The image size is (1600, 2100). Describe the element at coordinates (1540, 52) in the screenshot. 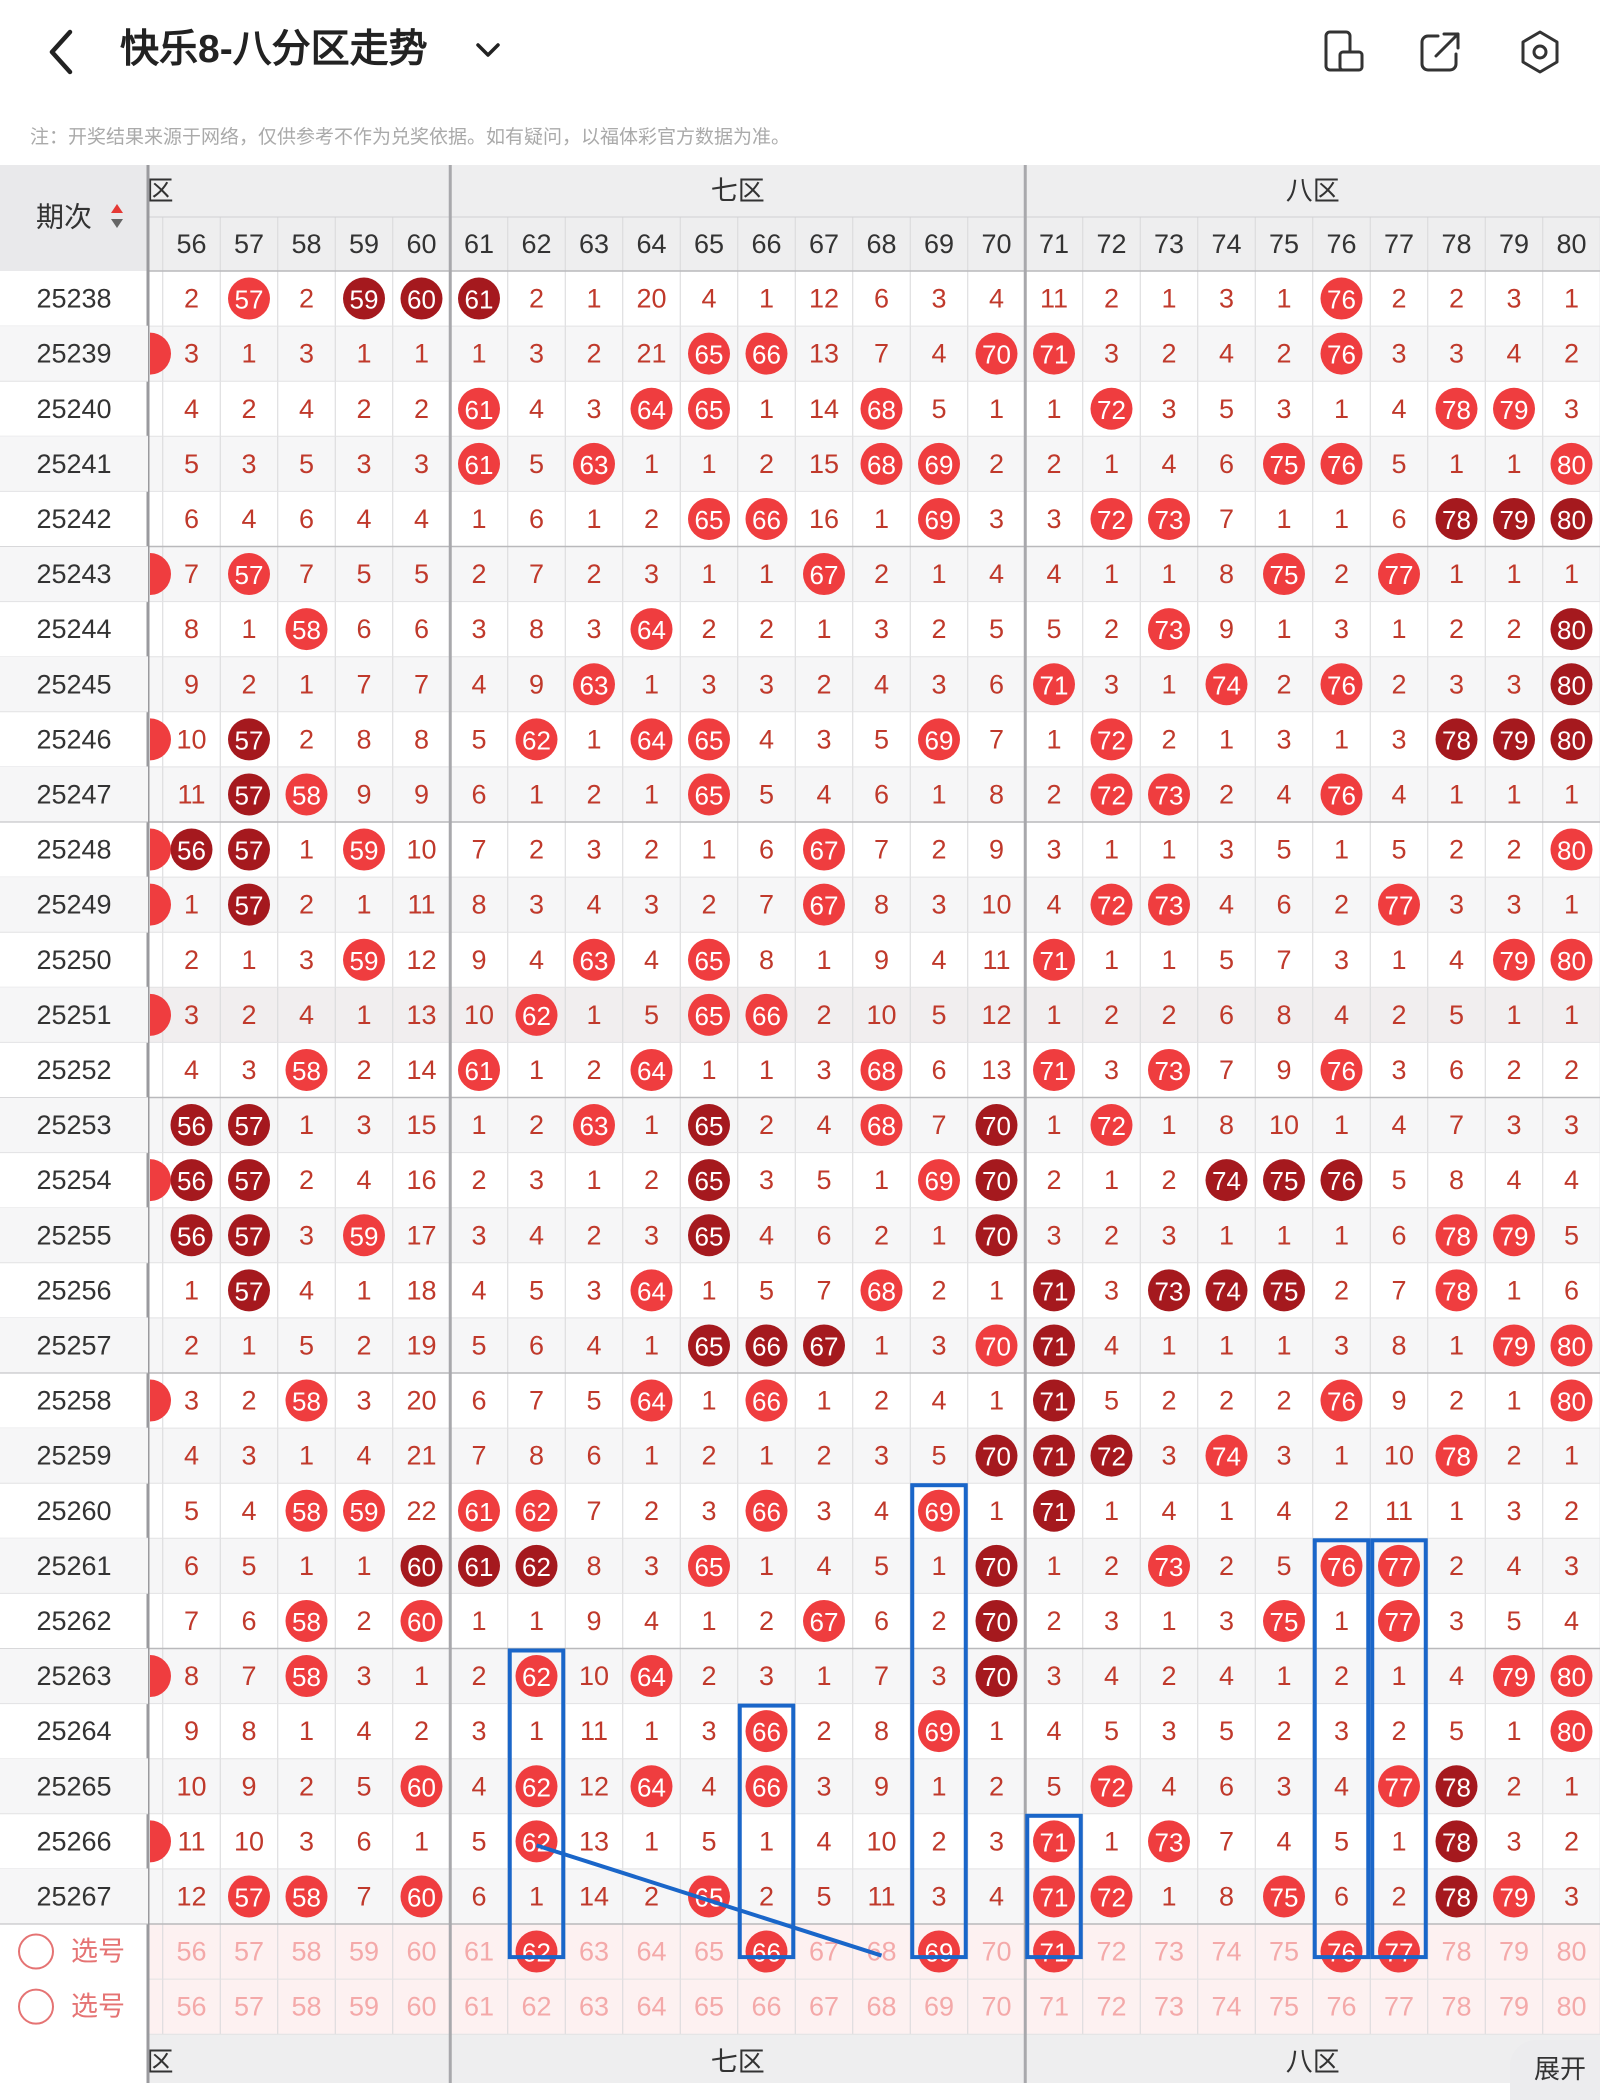

I see `settings-icon` at that location.